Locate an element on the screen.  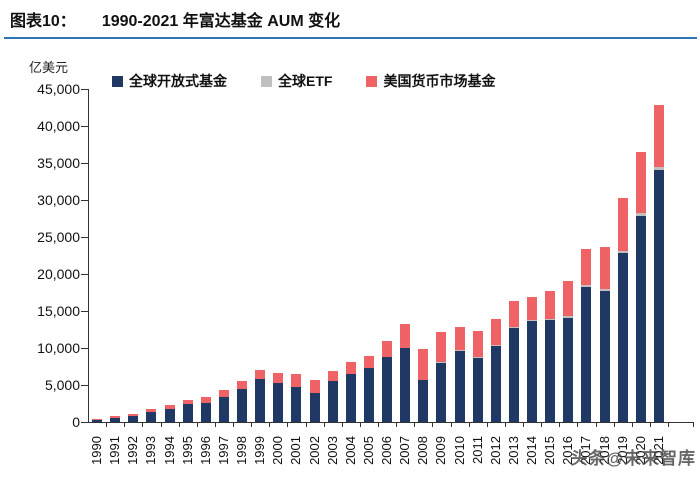
legend-item-global-etf: 全球ETF is located at coordinates (296, 81).